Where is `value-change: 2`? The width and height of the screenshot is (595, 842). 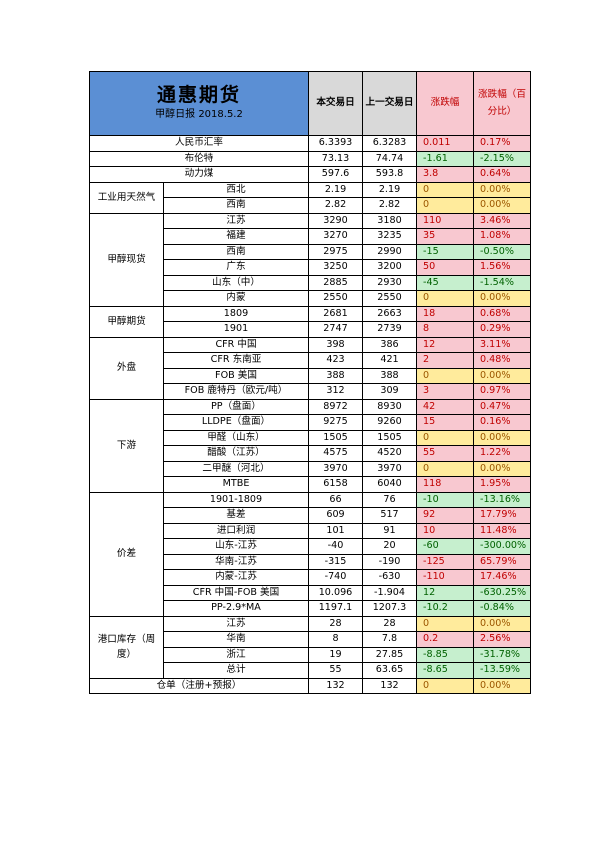
value-change: 2 is located at coordinates (445, 360).